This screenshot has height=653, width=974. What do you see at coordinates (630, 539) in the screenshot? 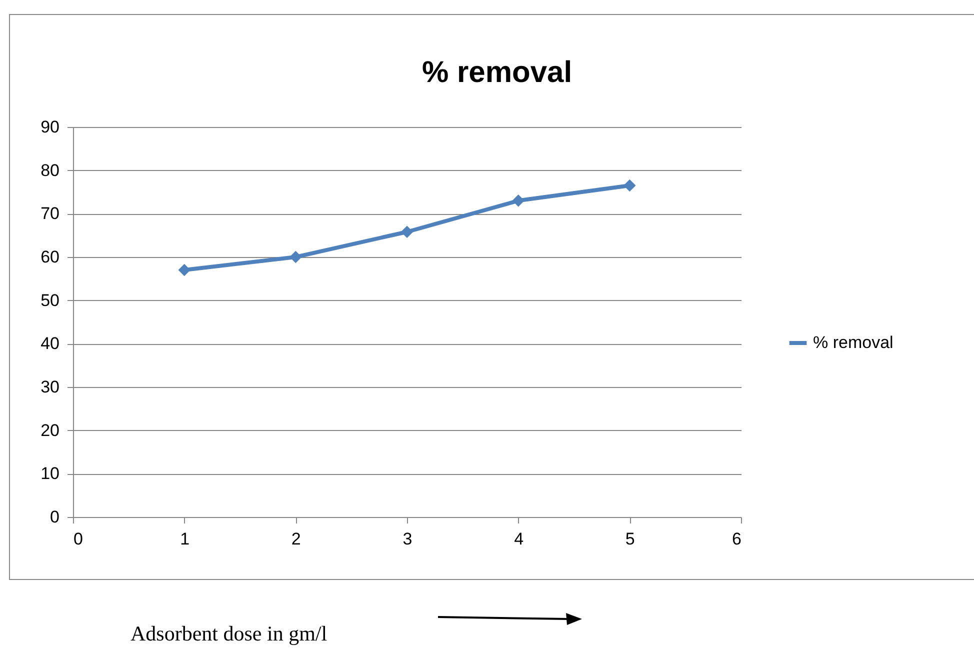
I see `x-tick-label: 5` at bounding box center [630, 539].